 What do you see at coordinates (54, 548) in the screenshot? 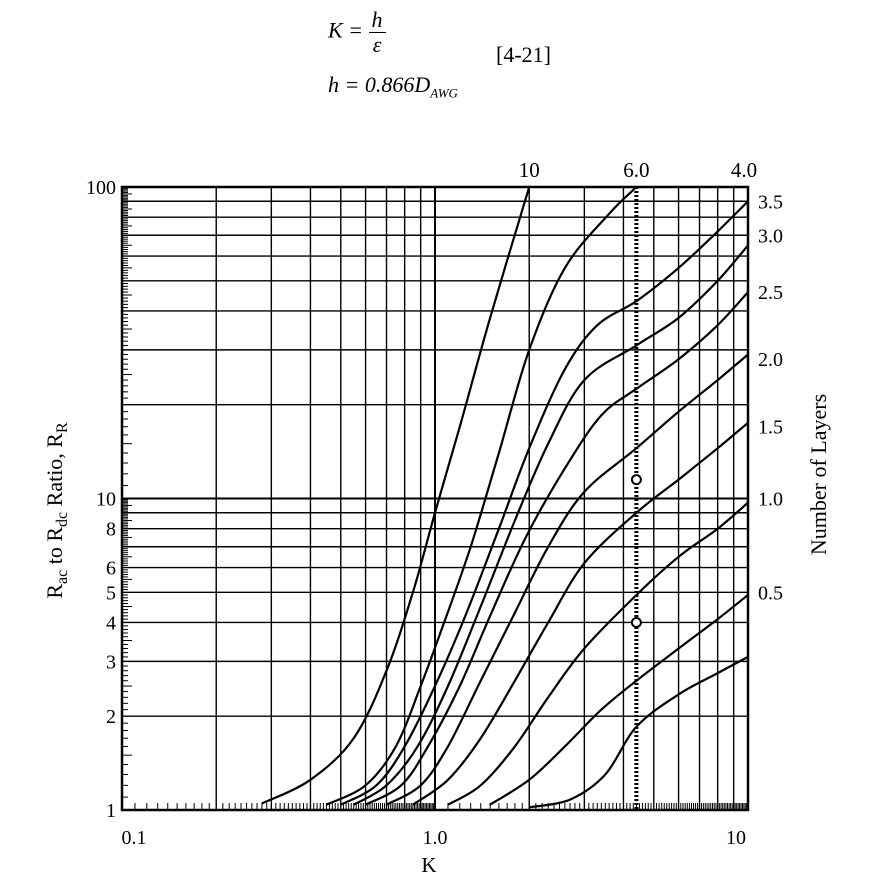
I see `y-axis-label-part: to R` at bounding box center [54, 548].